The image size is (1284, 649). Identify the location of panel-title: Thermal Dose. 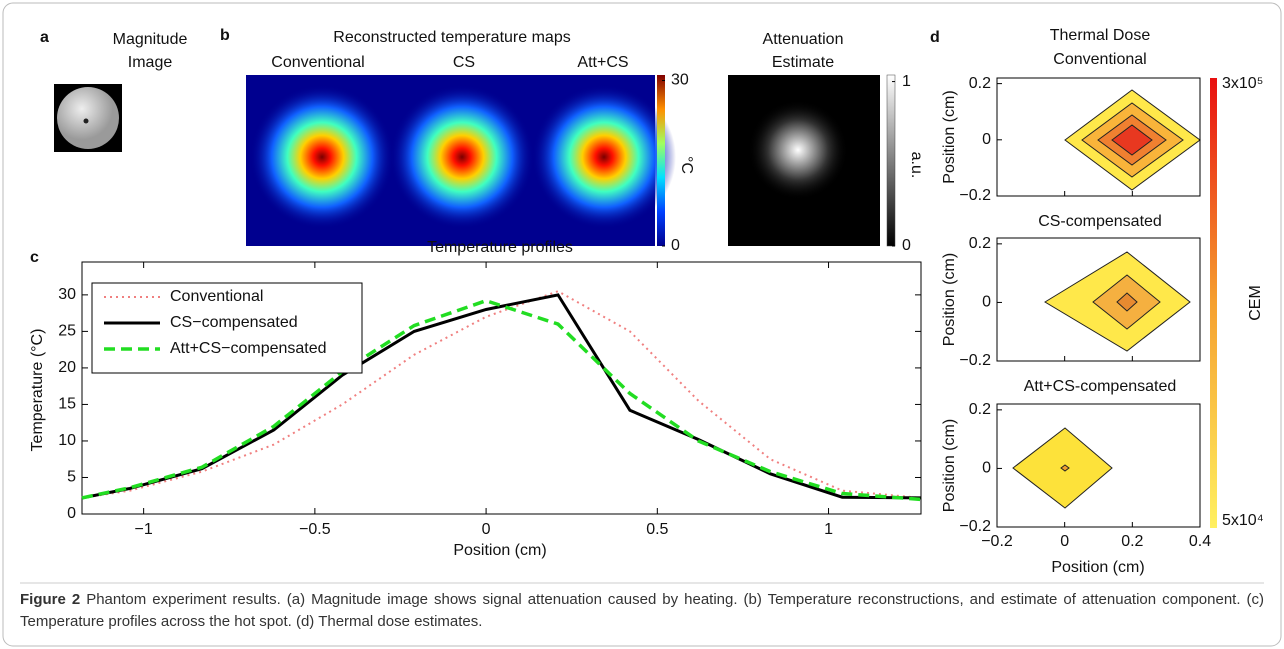
(1100, 35).